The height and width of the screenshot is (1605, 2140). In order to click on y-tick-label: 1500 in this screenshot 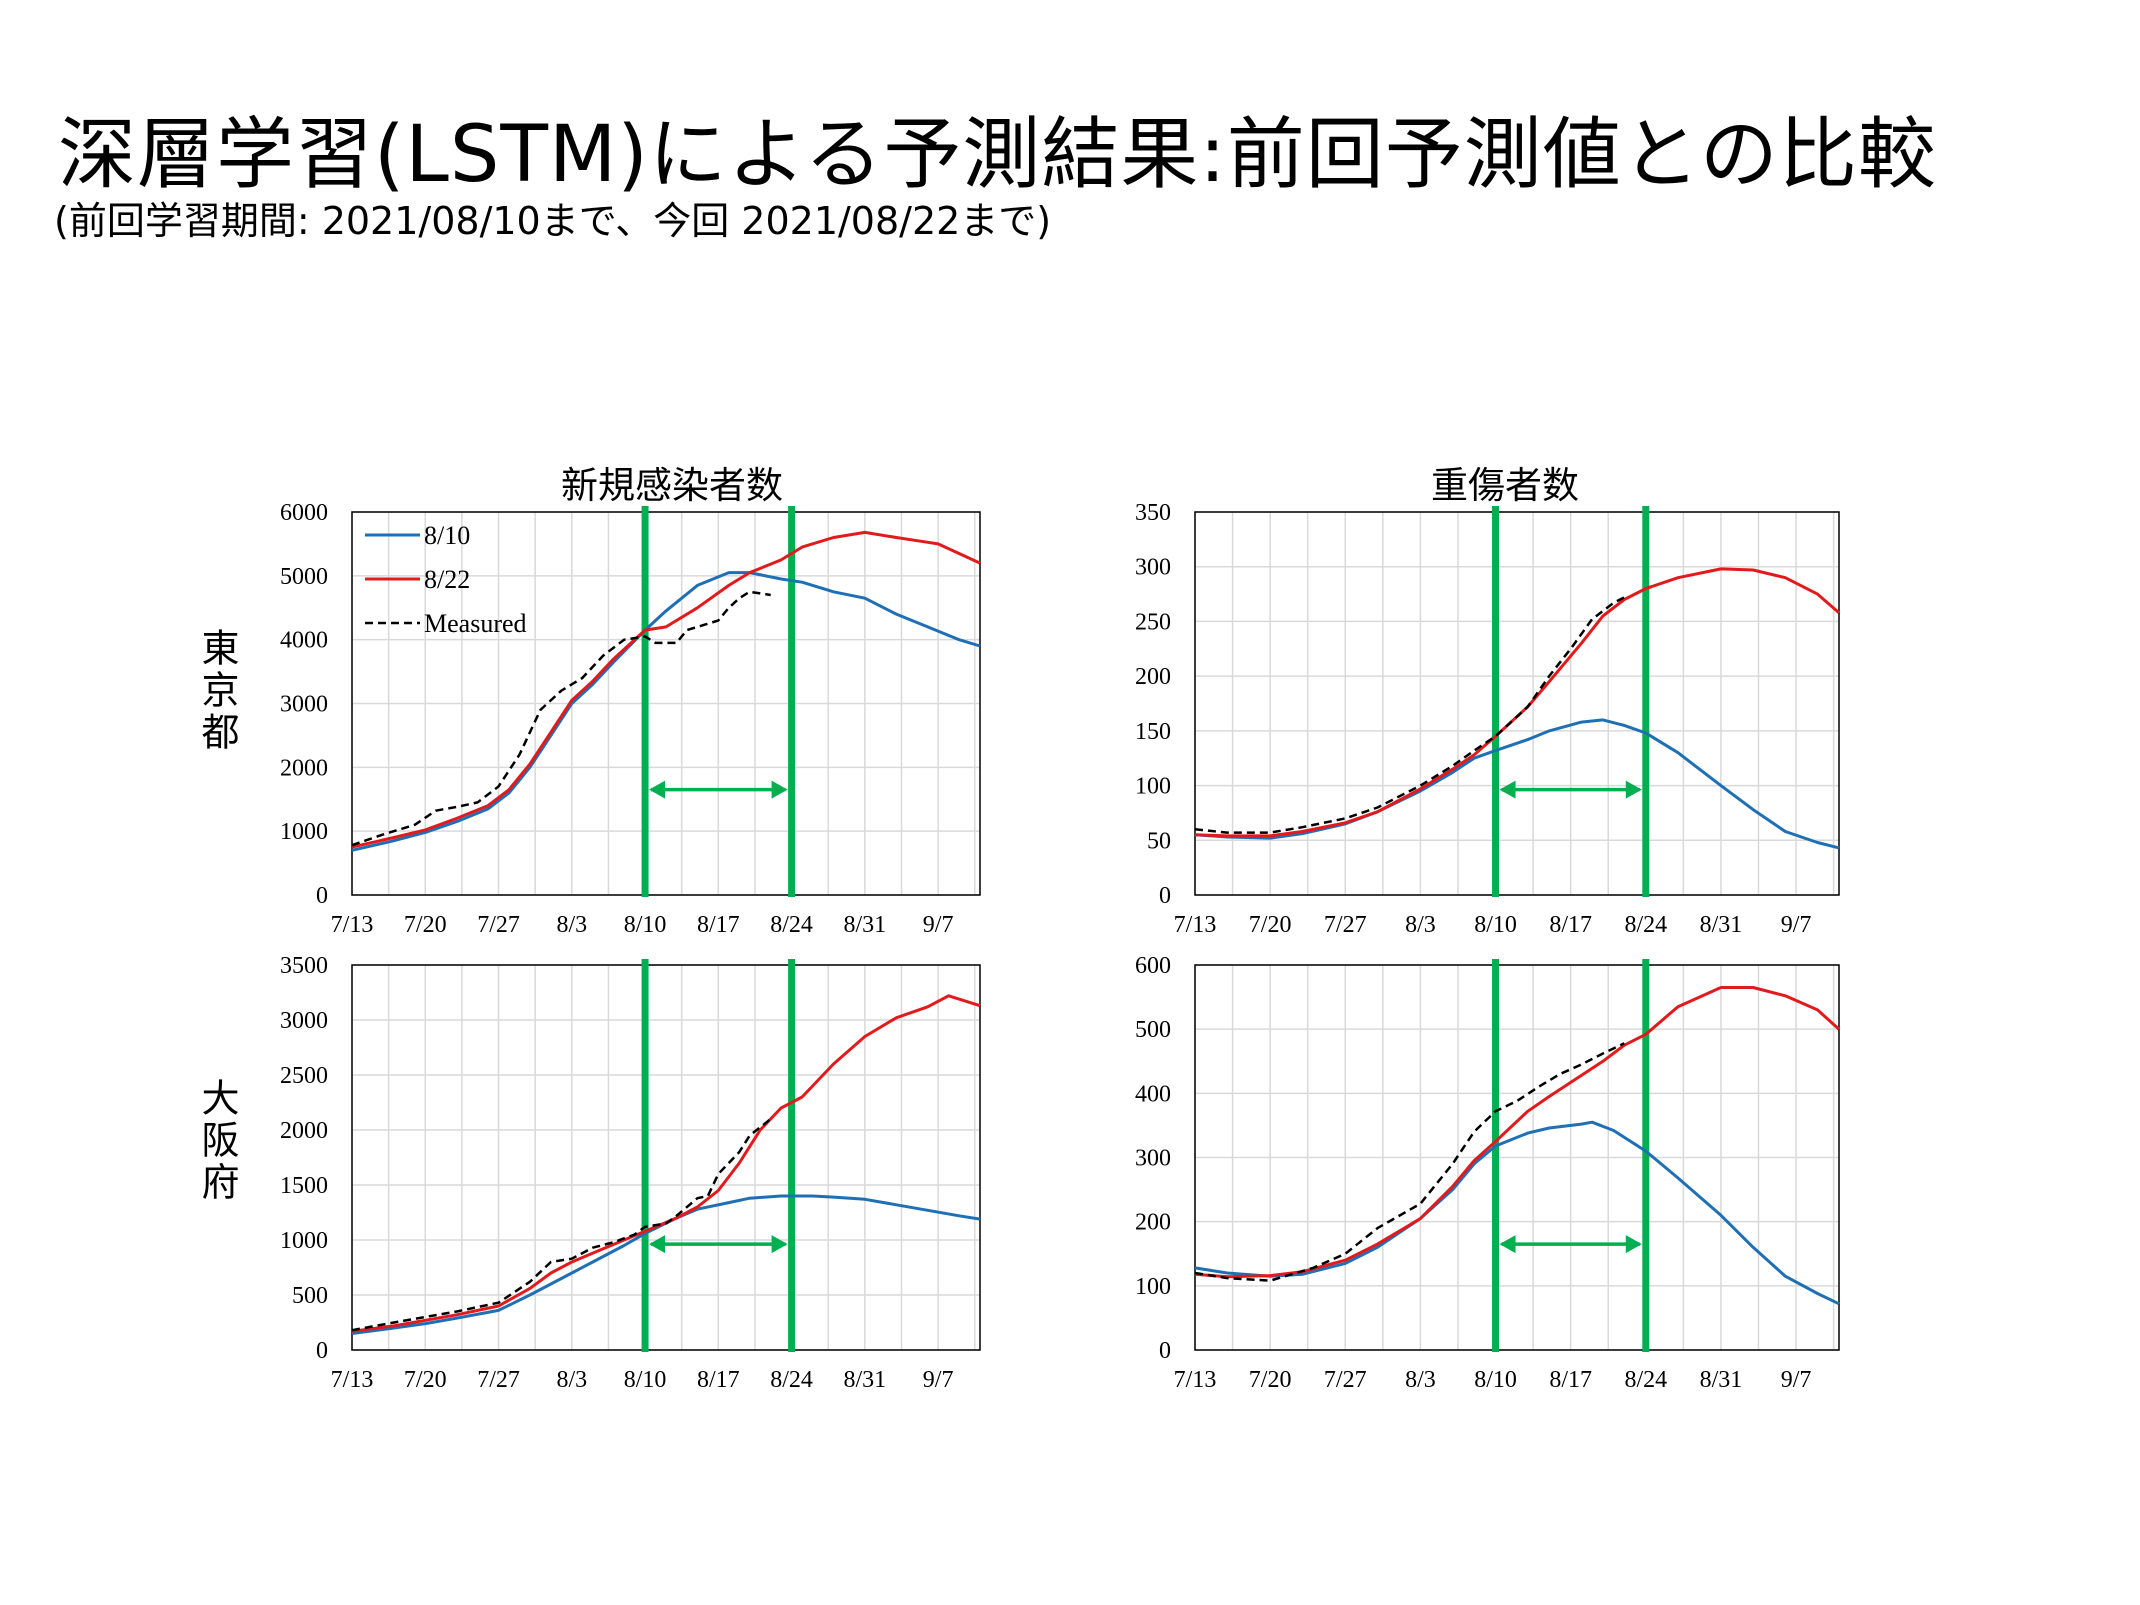, I will do `click(304, 1186)`.